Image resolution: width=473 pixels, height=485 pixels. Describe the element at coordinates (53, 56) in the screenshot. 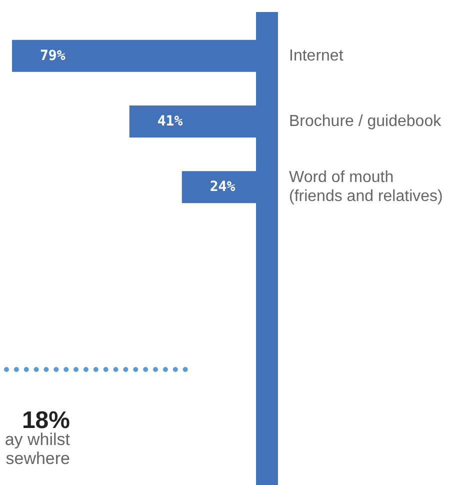

I see `data-label: 79%` at that location.